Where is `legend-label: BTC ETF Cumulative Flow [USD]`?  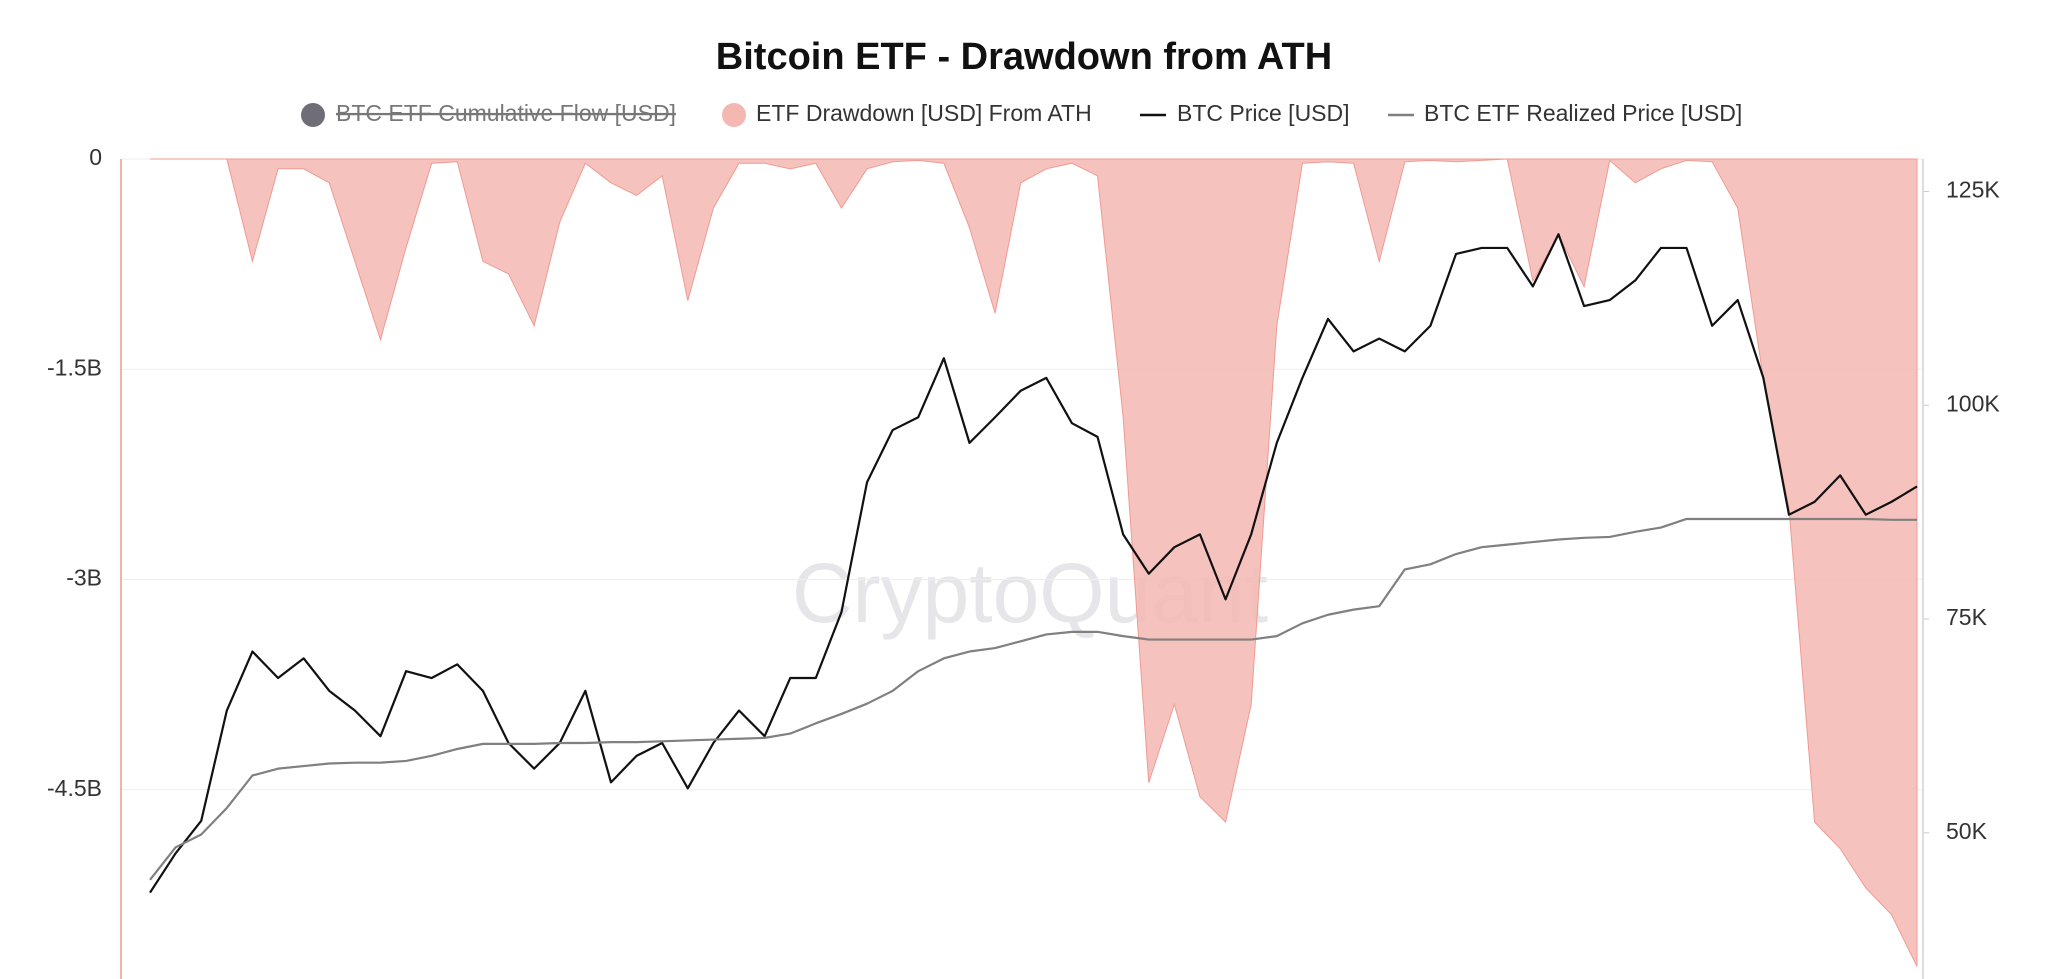 legend-label: BTC ETF Cumulative Flow [USD] is located at coordinates (506, 113).